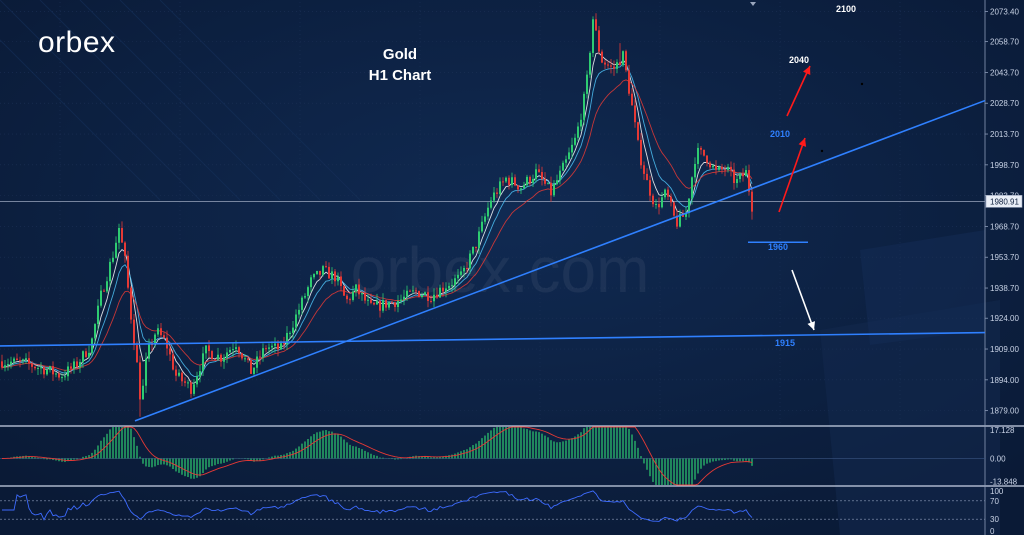  What do you see at coordinates (992, 531) in the screenshot?
I see `rsi-axis-label: 0` at bounding box center [992, 531].